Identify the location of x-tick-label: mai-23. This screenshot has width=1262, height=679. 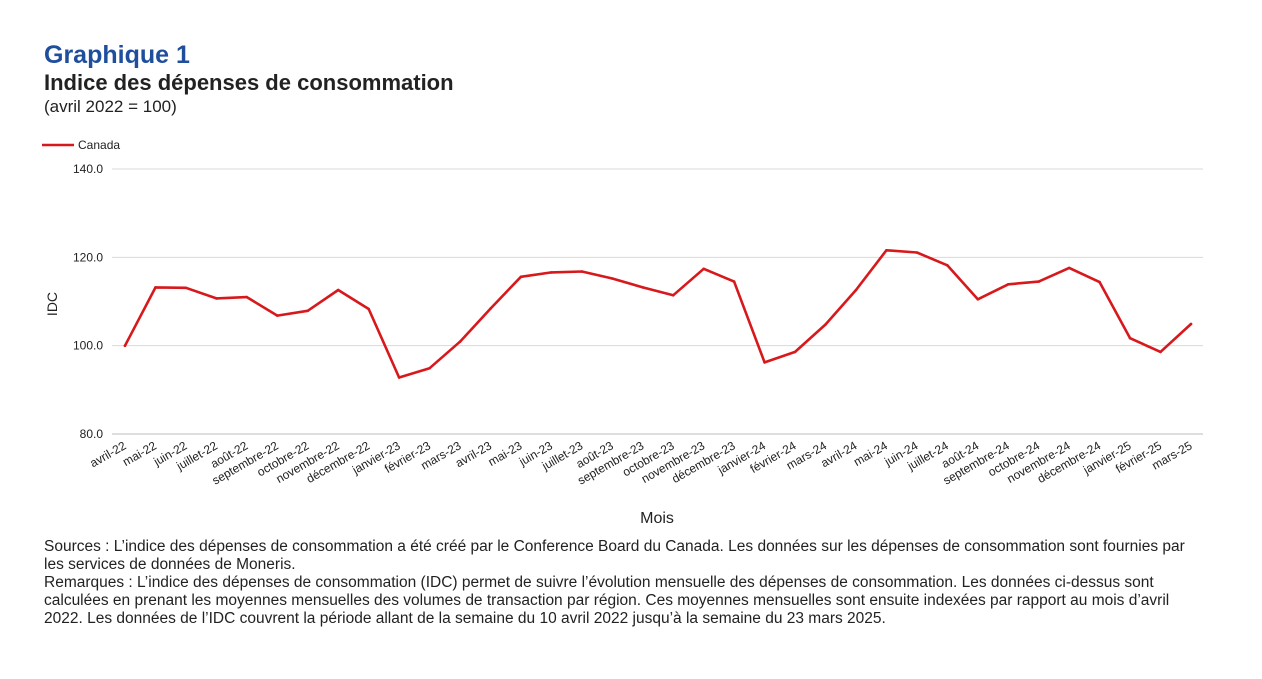
(505, 453).